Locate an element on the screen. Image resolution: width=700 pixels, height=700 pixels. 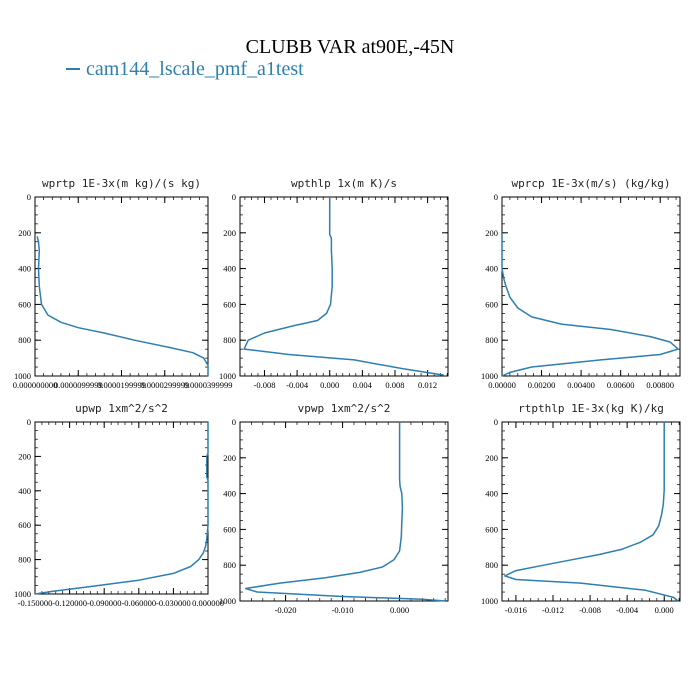
x-tick-label: 0.008 is located at coordinates (394, 385).